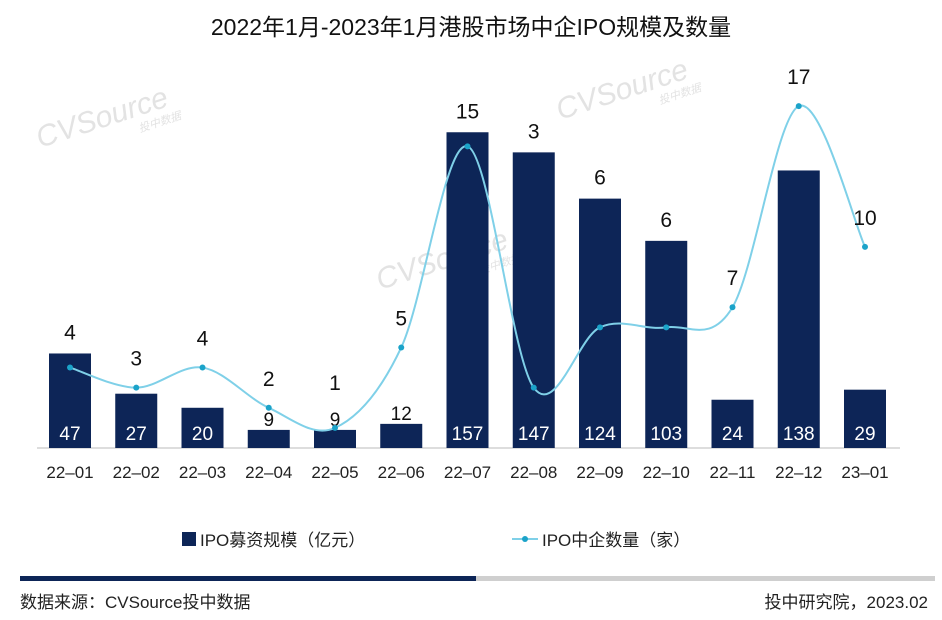 The width and height of the screenshot is (942, 620). I want to click on x-tick-label: 22–09, so click(599, 472).